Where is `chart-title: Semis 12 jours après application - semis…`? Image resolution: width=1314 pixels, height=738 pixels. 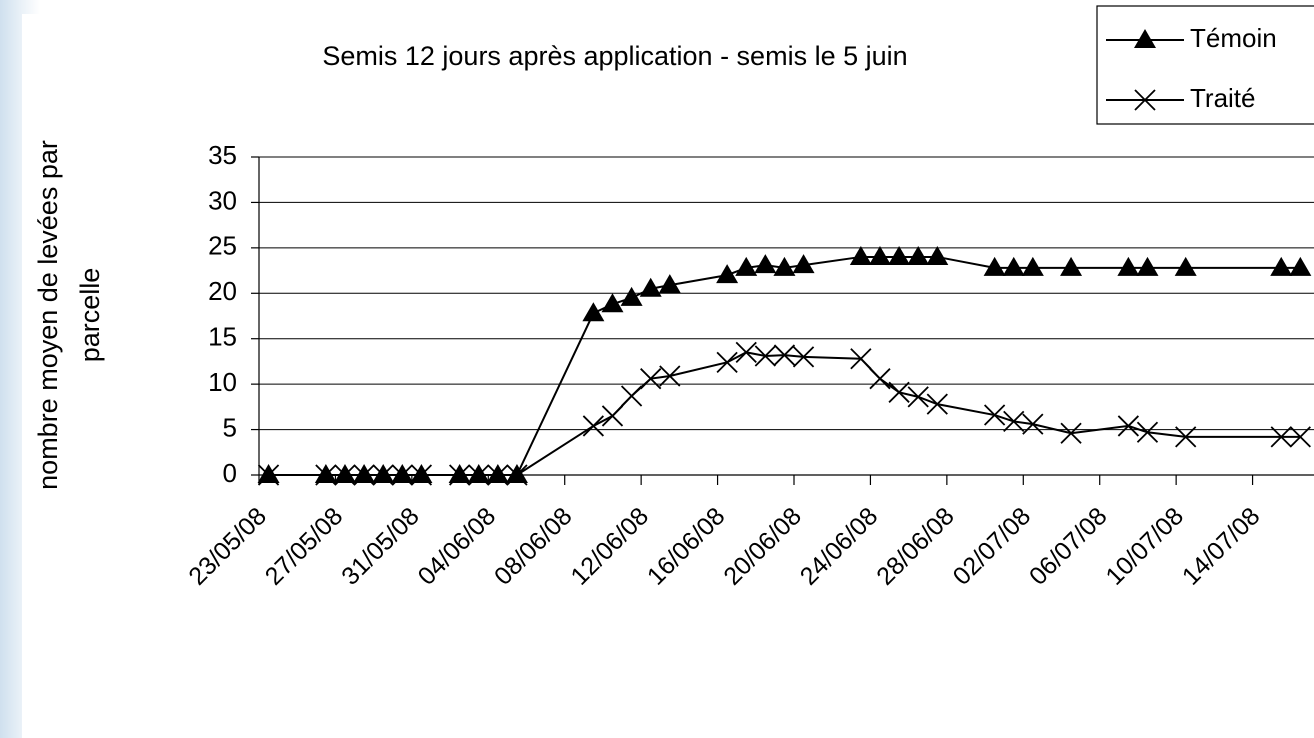
chart-title: Semis 12 jours après application - semis… is located at coordinates (614, 56).